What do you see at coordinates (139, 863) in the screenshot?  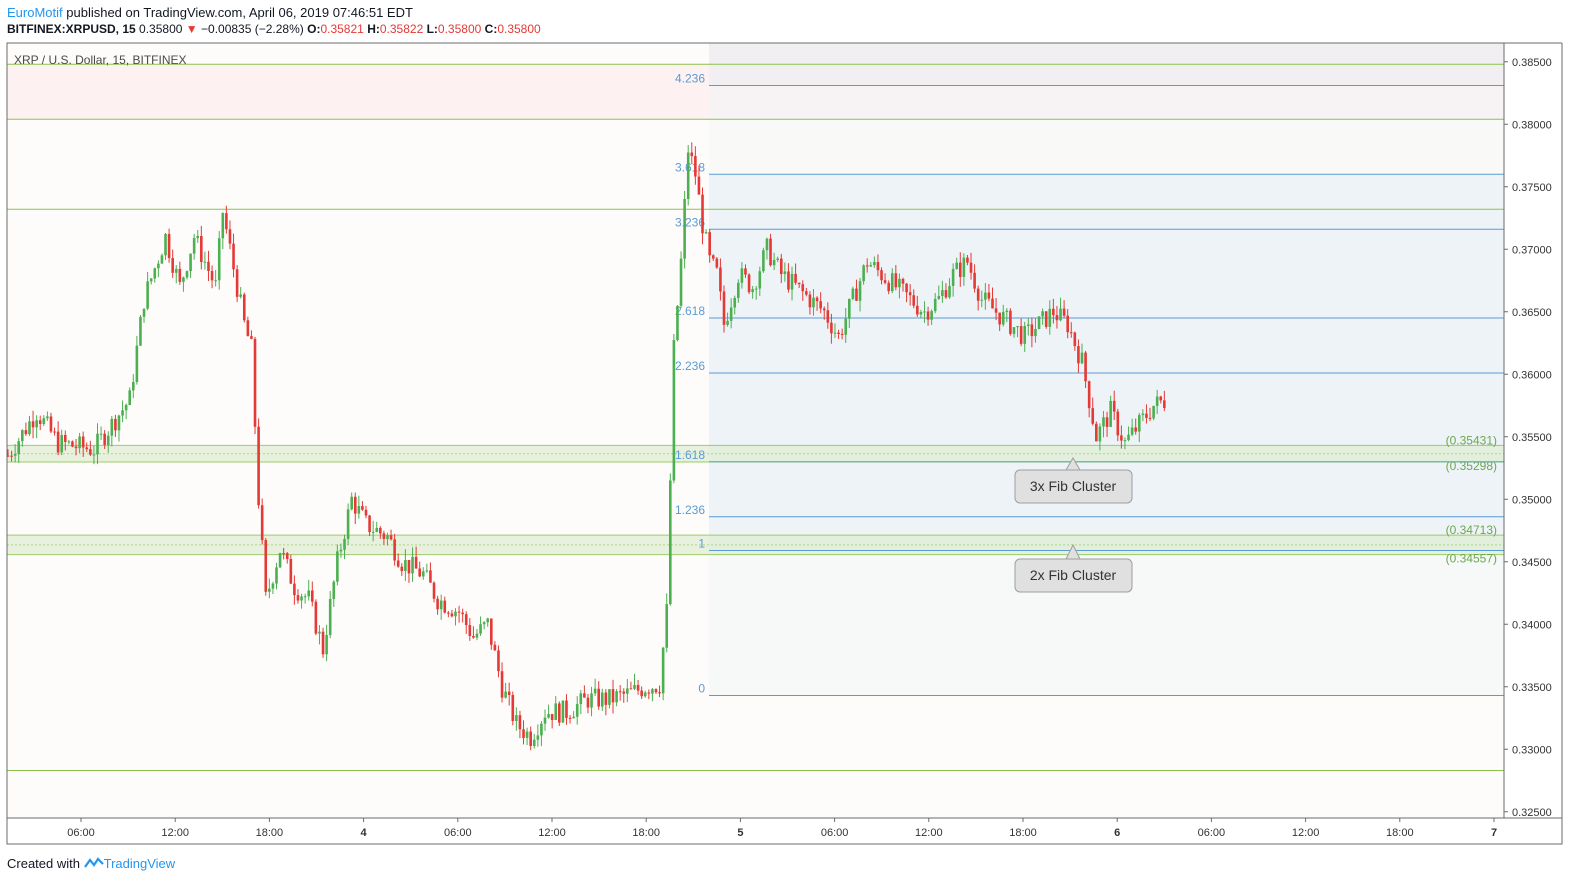 I see `tradingview-link: TradingView` at bounding box center [139, 863].